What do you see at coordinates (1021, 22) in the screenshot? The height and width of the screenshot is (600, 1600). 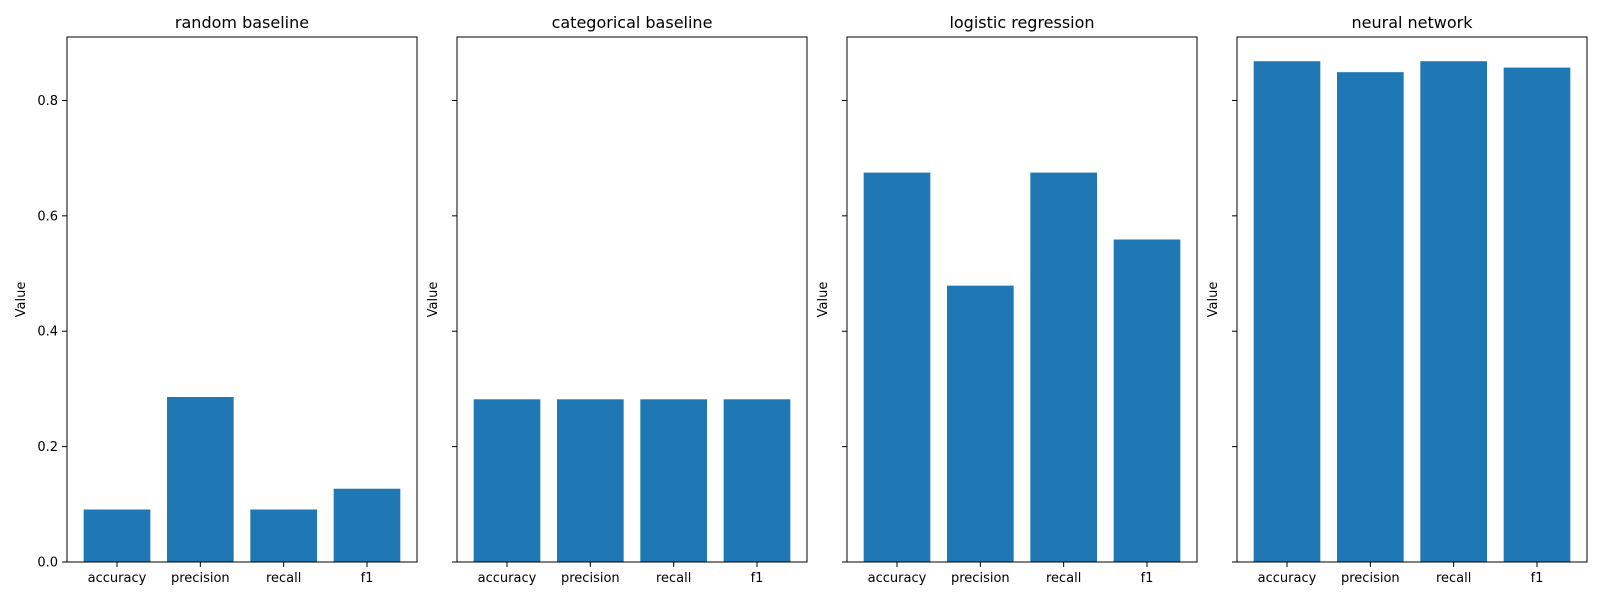 I see `chart-title: logistic regression` at bounding box center [1021, 22].